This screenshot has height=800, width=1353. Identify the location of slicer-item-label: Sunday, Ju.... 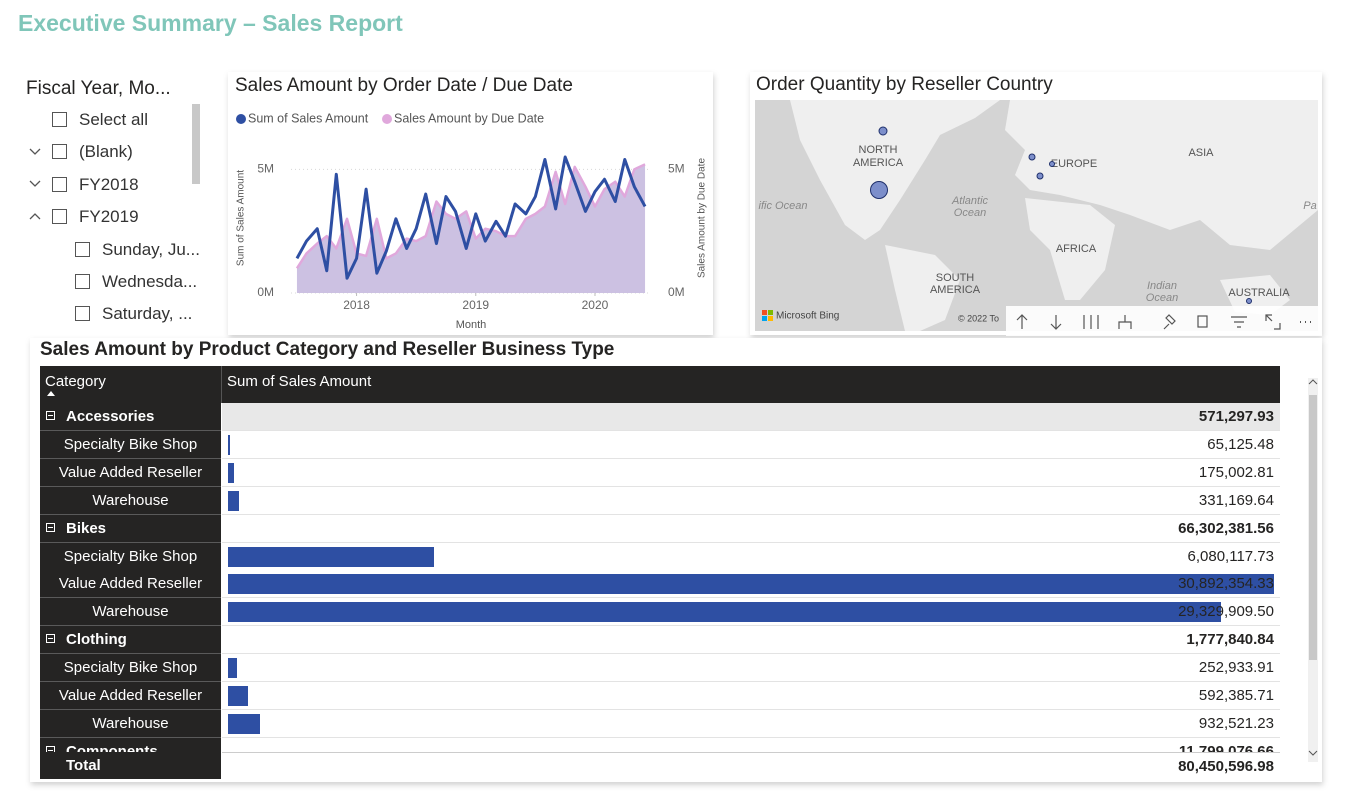
(151, 249).